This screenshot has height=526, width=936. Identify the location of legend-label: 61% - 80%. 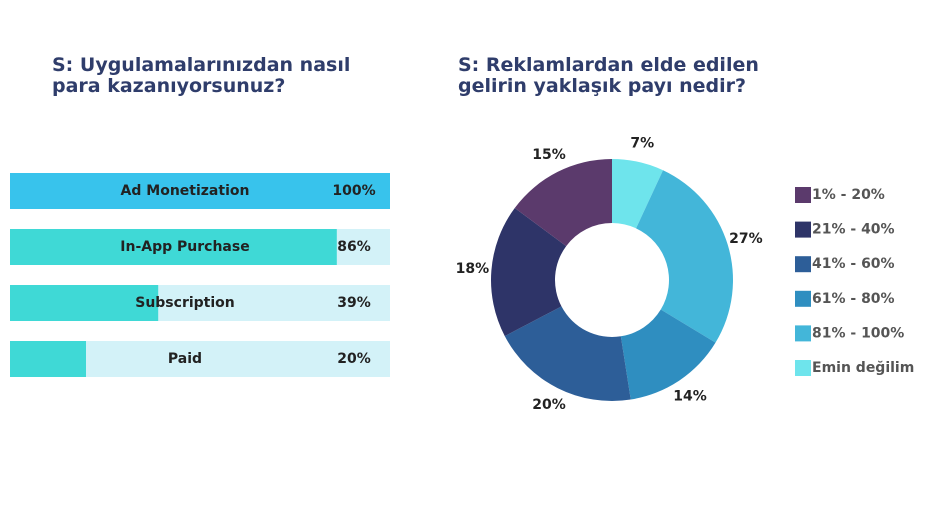
(853, 299).